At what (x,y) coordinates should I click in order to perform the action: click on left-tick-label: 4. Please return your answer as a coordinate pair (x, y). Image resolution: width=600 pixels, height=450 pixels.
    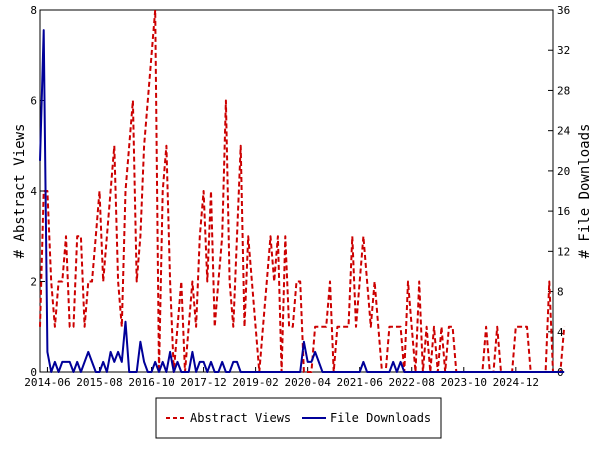
    Looking at the image, I should click on (33, 191).